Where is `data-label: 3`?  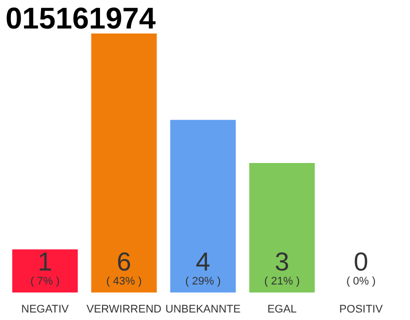 data-label: 3 is located at coordinates (282, 261).